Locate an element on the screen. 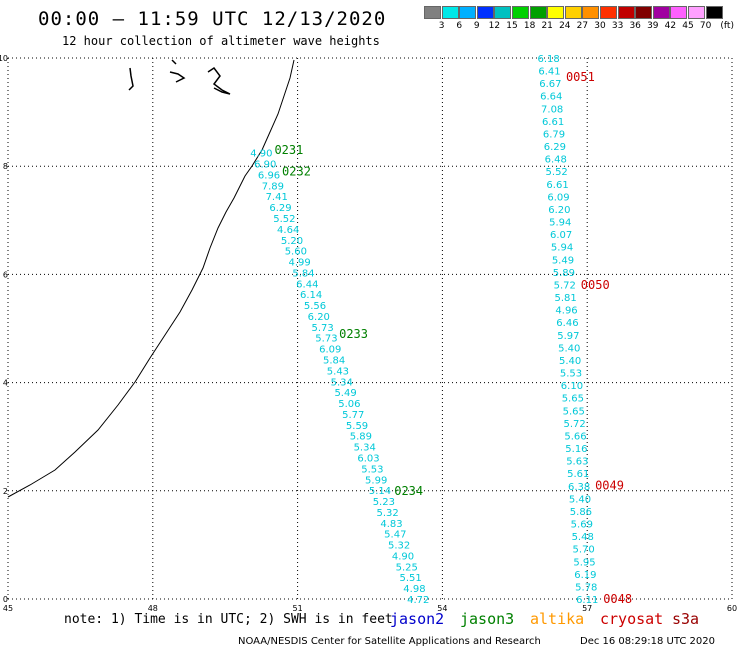  swh-value: 5.43 is located at coordinates (338, 371).